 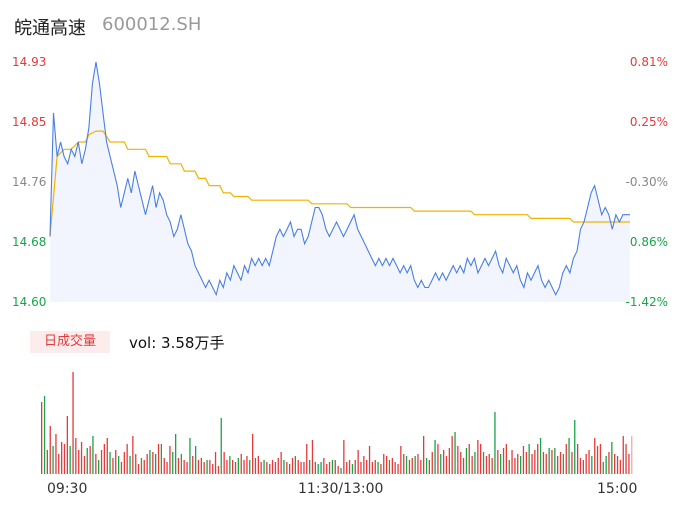 I want to click on pct-tick-1: 0.25%, so click(x=648, y=122).